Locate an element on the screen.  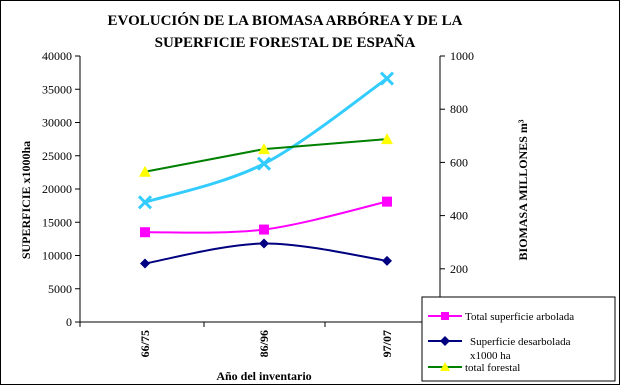
legend-marker-triangle is located at coordinates (445, 366).